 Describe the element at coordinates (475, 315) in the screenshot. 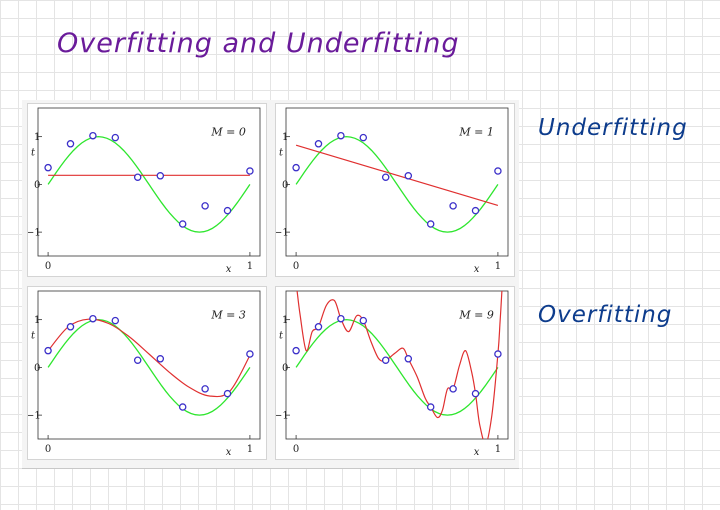

I see `model-order-label: M = 9` at that location.